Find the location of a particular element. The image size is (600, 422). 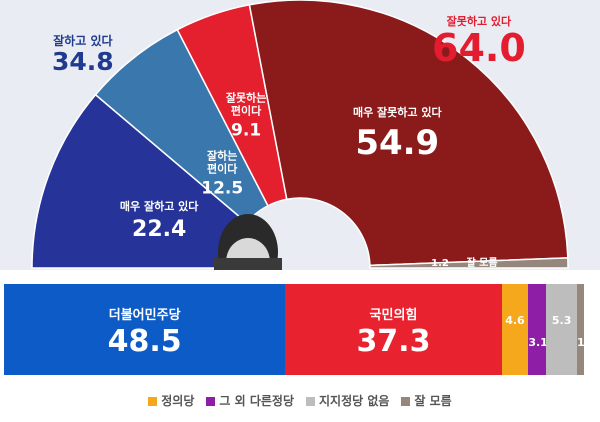

portrait-illustration is located at coordinates (248, 242).